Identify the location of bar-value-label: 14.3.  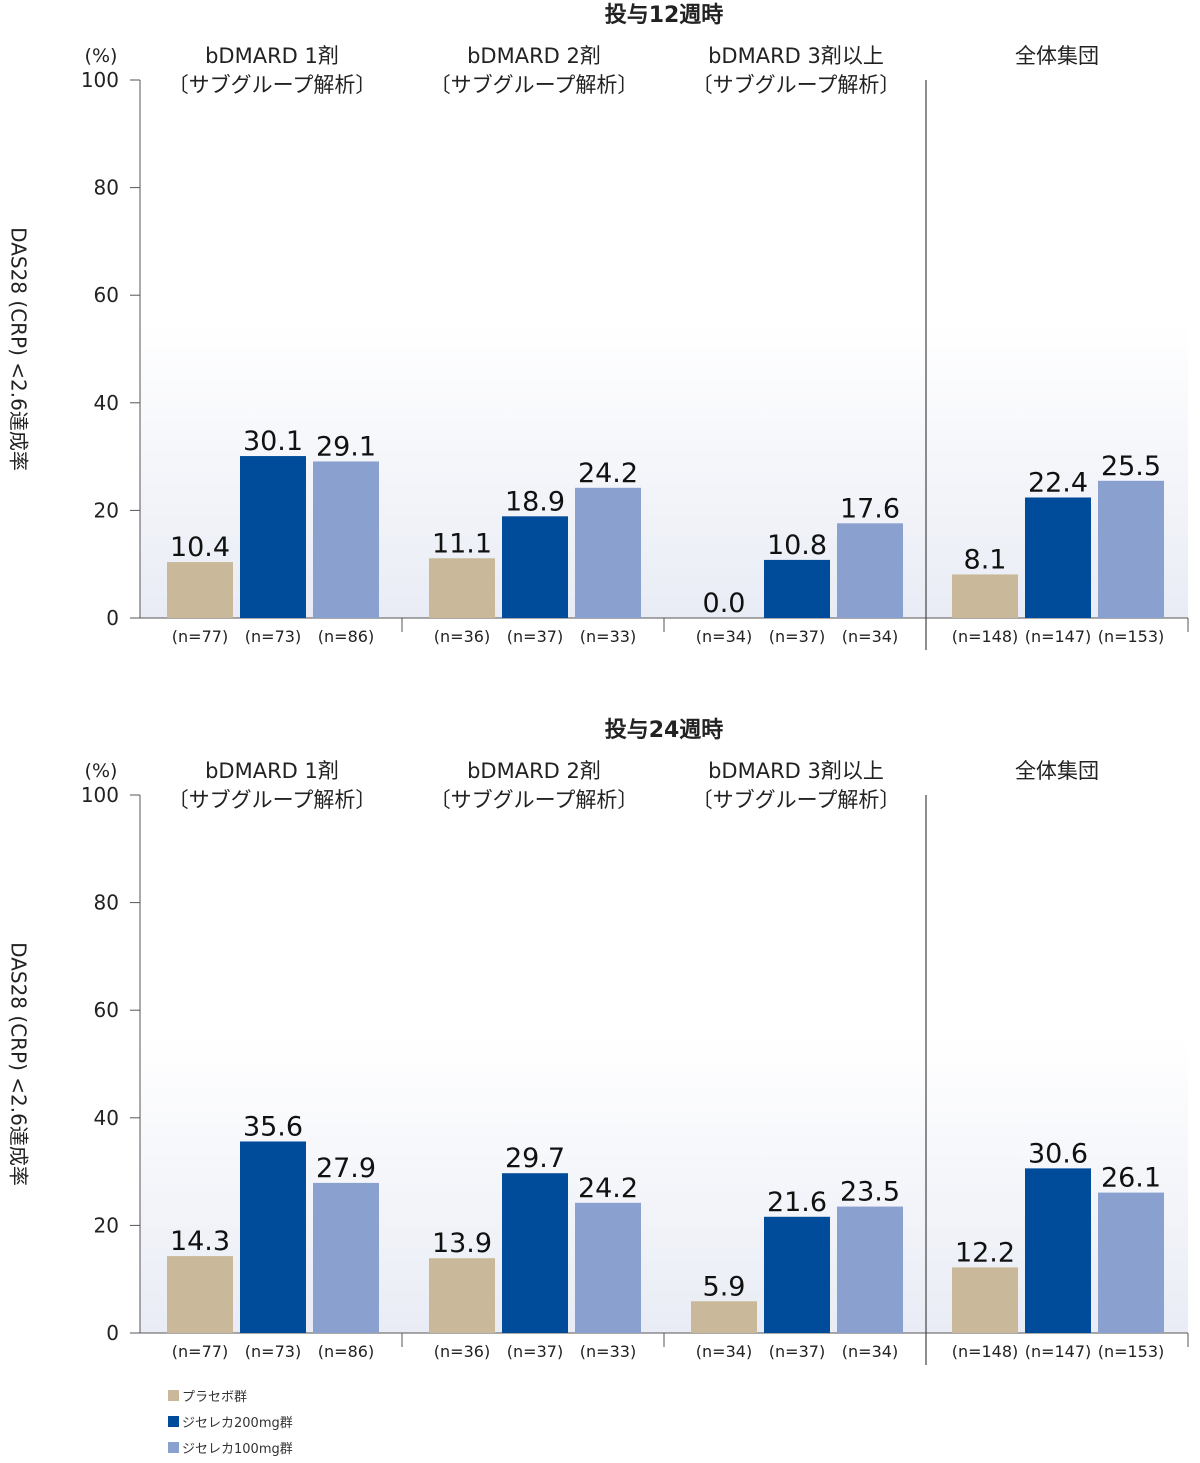
(200, 1241).